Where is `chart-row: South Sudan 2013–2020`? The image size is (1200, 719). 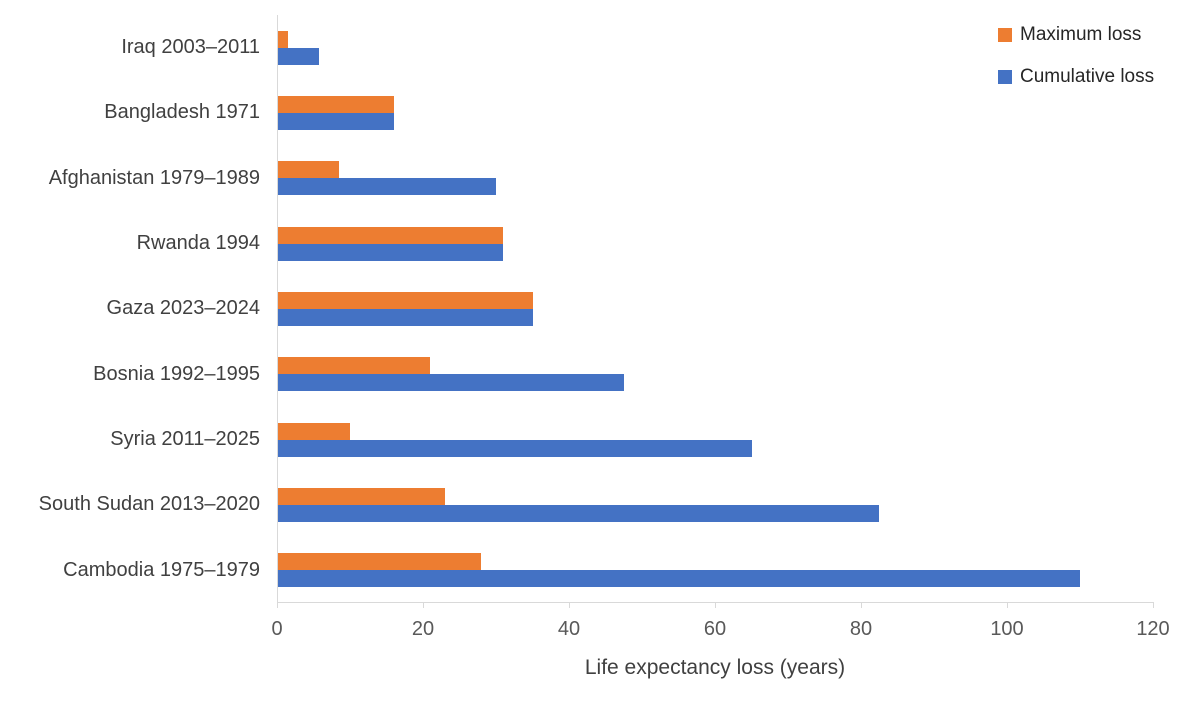
chart-row: South Sudan 2013–2020 is located at coordinates (576, 504).